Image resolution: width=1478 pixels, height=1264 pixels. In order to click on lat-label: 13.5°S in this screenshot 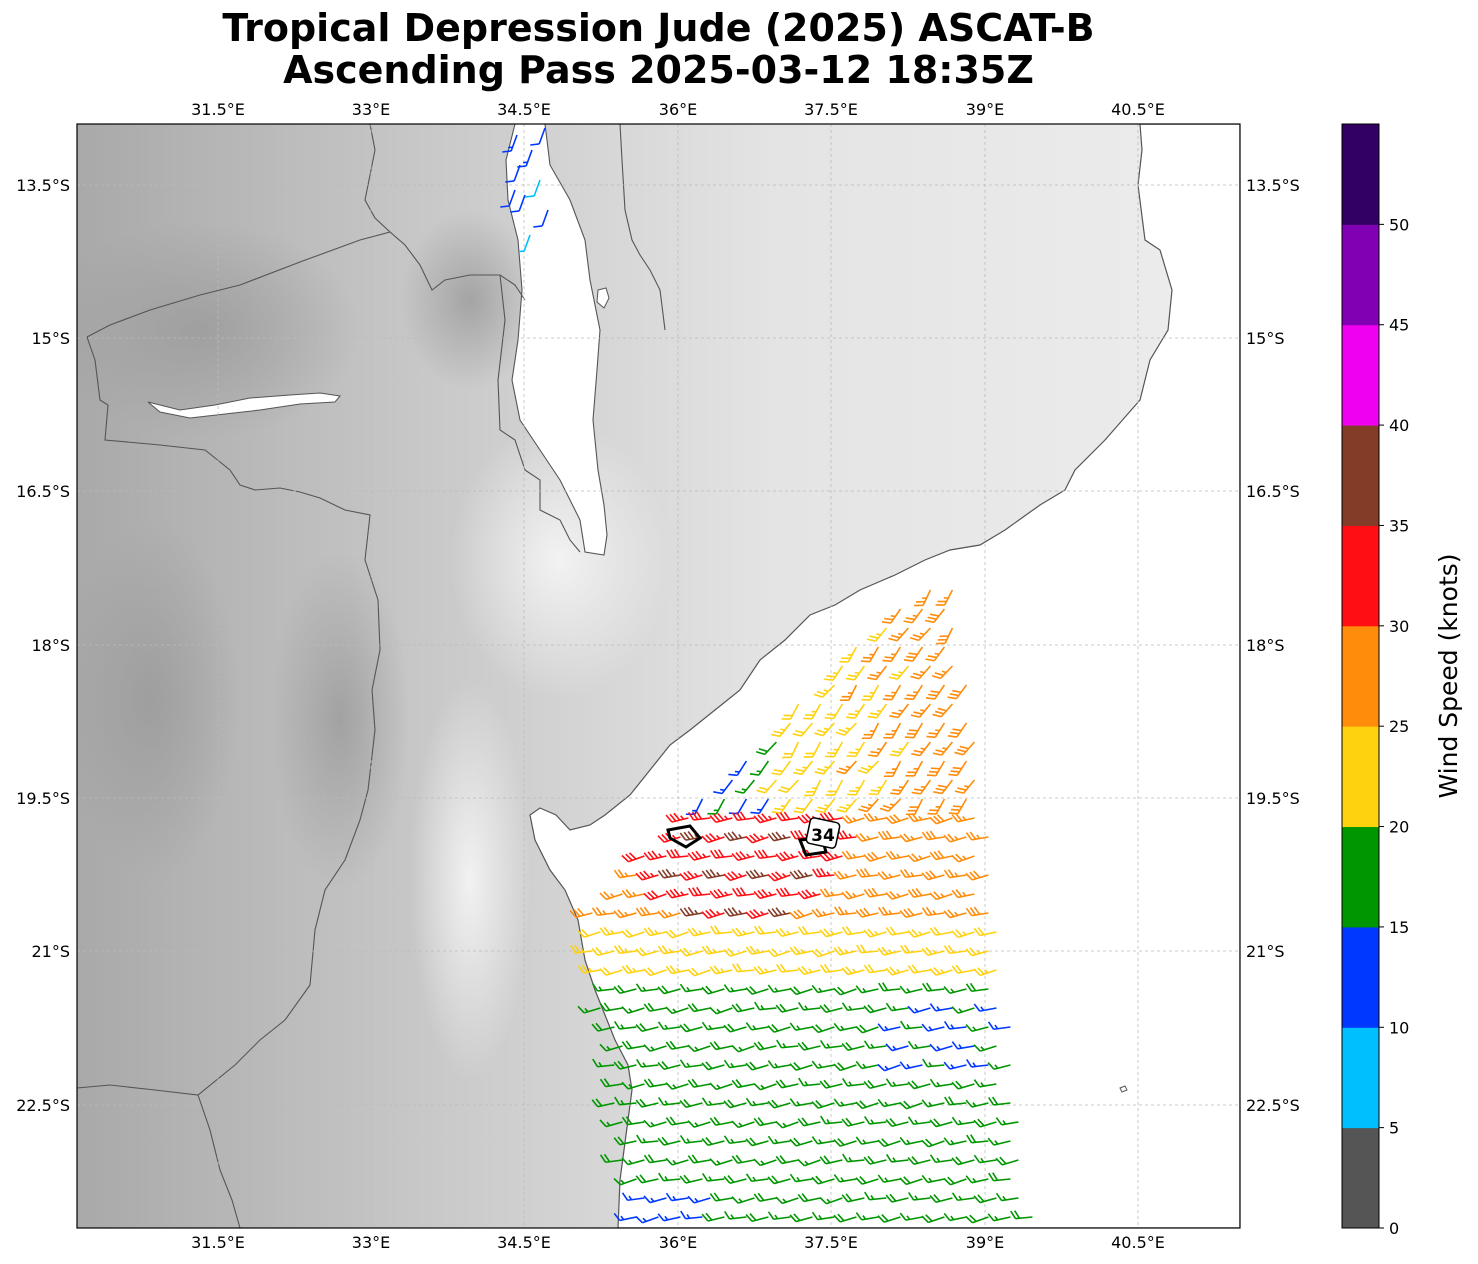, I will do `click(1273, 185)`.